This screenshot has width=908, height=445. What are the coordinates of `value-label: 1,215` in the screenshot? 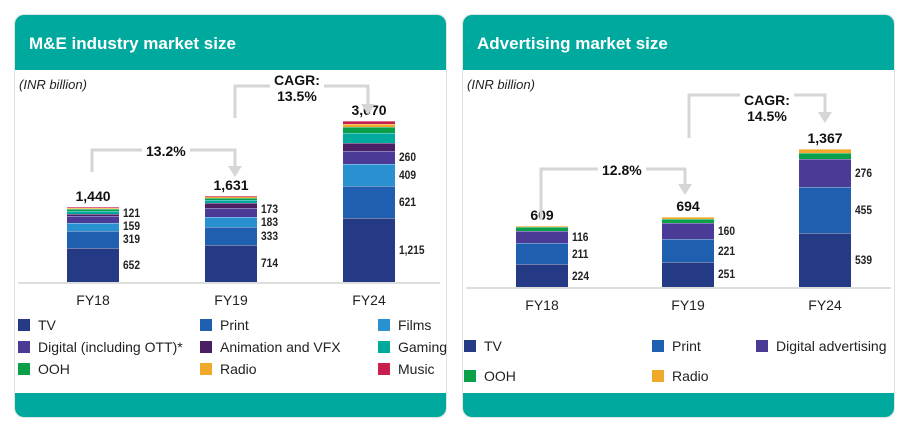 It's located at (412, 250).